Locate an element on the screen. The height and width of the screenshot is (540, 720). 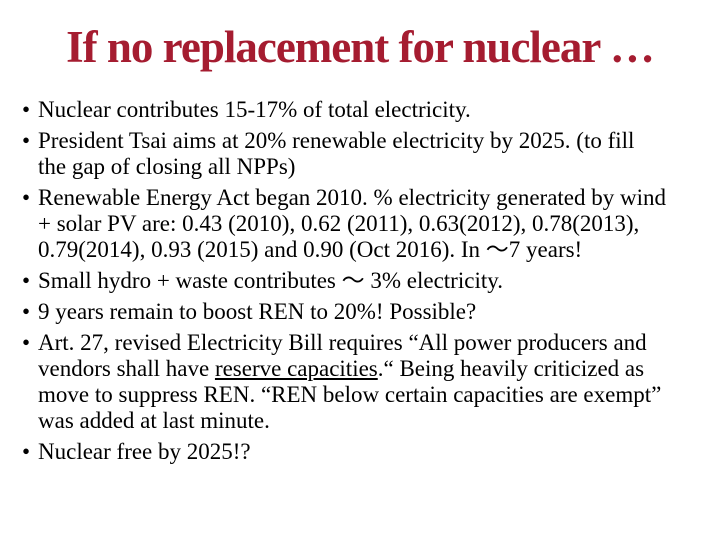
bullet-text: Nuclear free by 2025!? is located at coordinates (144, 451).